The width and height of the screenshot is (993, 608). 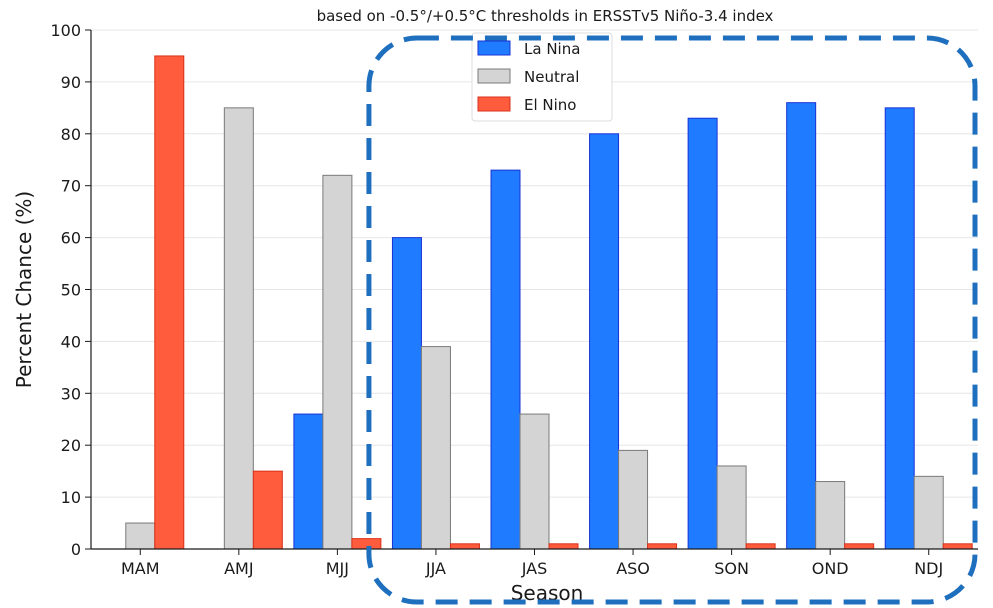 What do you see at coordinates (534, 481) in the screenshot?
I see `bar-neutral-jas` at bounding box center [534, 481].